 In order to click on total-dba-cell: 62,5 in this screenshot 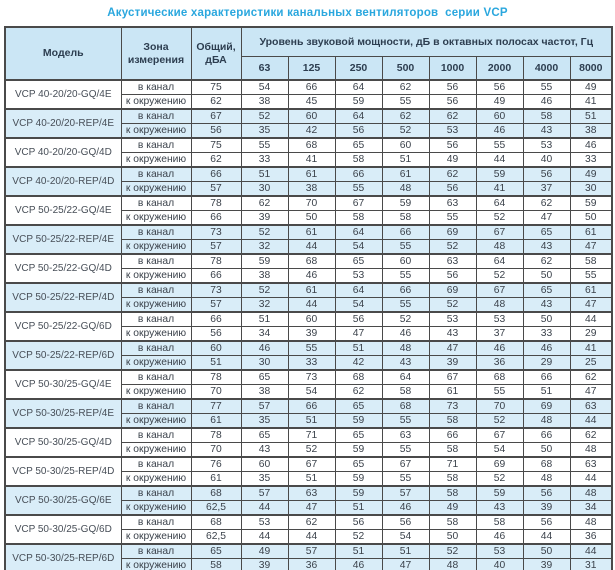, I will do `click(216, 508)`.